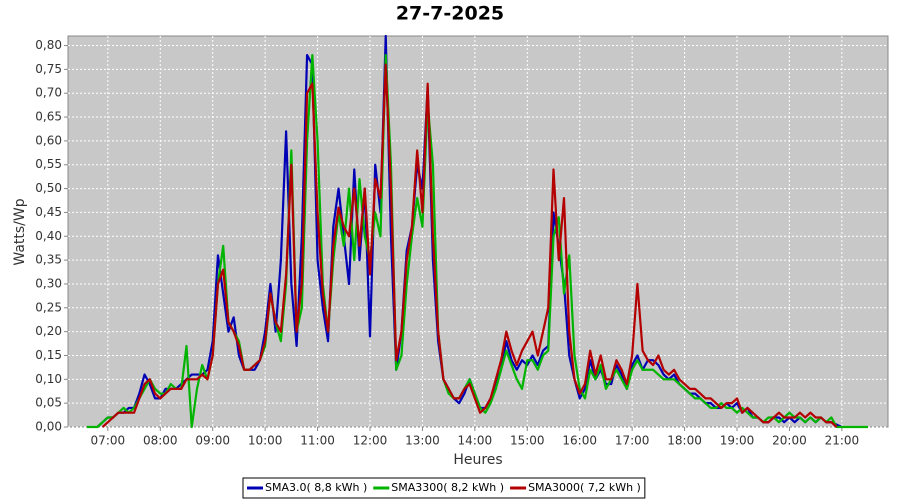 This screenshot has width=900, height=500. I want to click on x-tick-label: 13:00, so click(422, 441).